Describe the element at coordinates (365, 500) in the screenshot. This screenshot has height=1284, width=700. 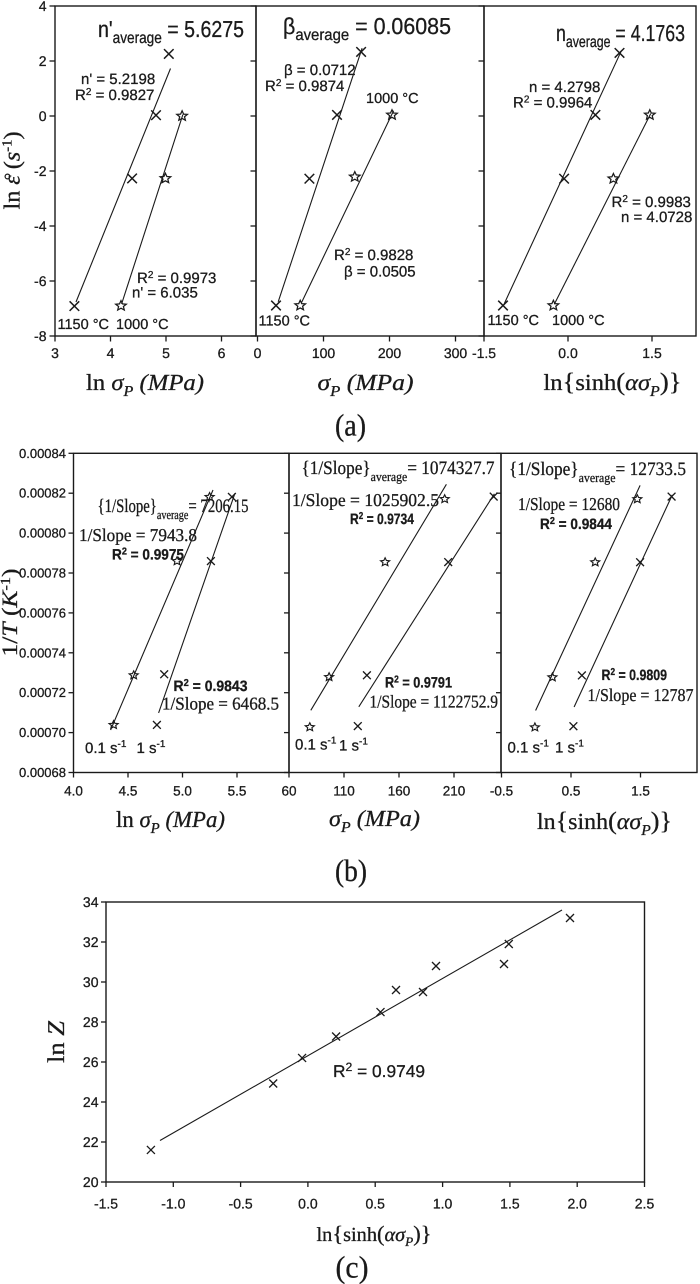
I see `svg-text: 1/Slope = 1025902.5` at that location.